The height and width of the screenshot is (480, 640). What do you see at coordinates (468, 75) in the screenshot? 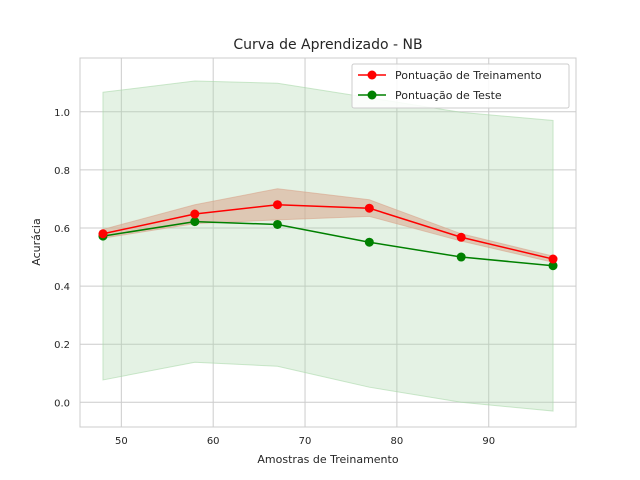
I see `legend-label-train: Pontuação de Treinamento` at bounding box center [468, 75].